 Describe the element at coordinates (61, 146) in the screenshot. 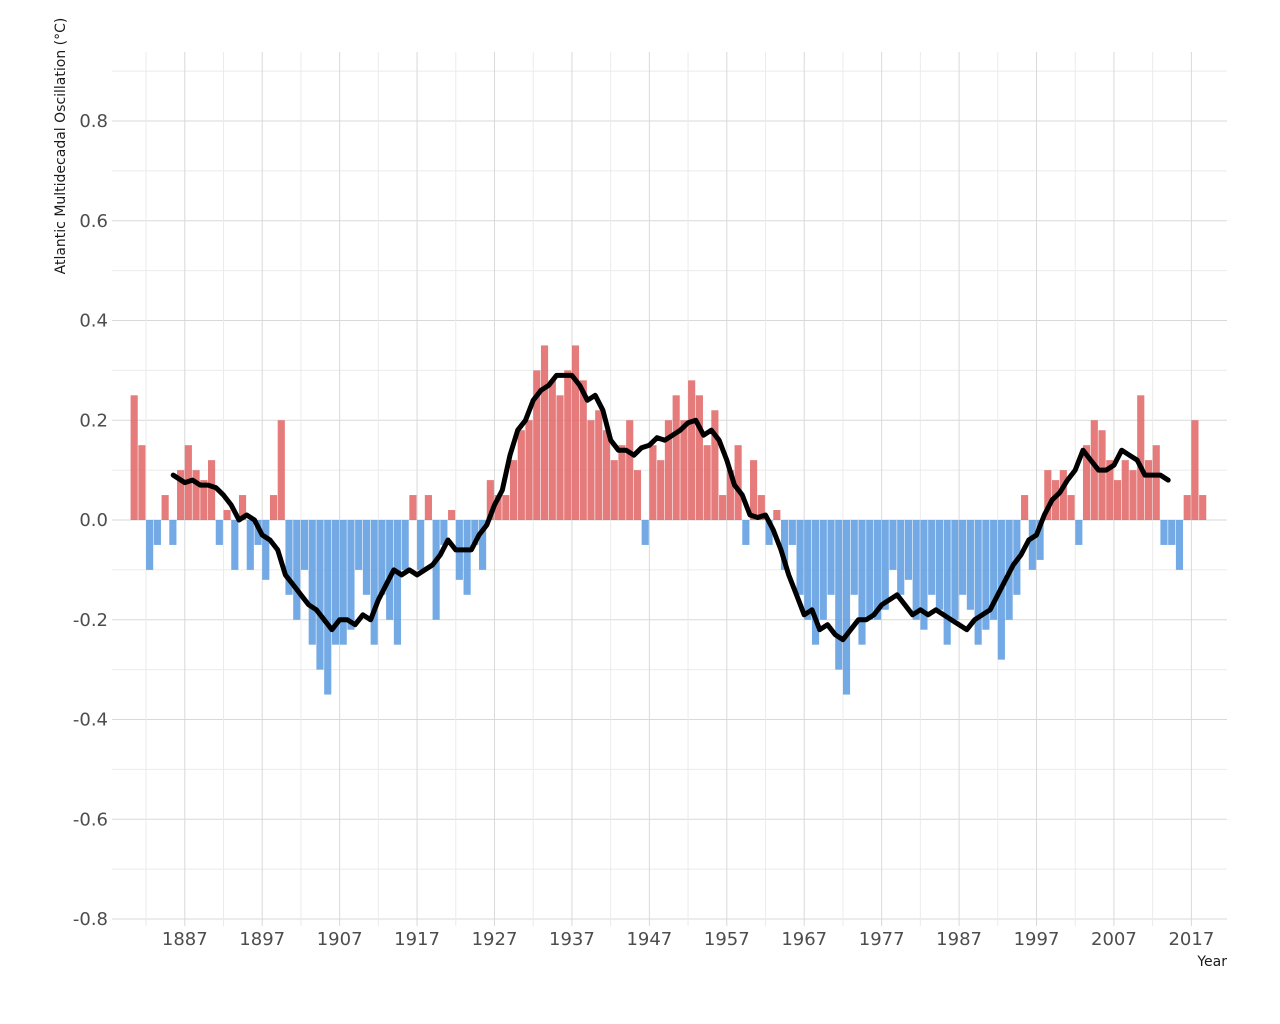

I see `y-axis-label: Atlantic Multidecadal Oscillation (°C)` at that location.